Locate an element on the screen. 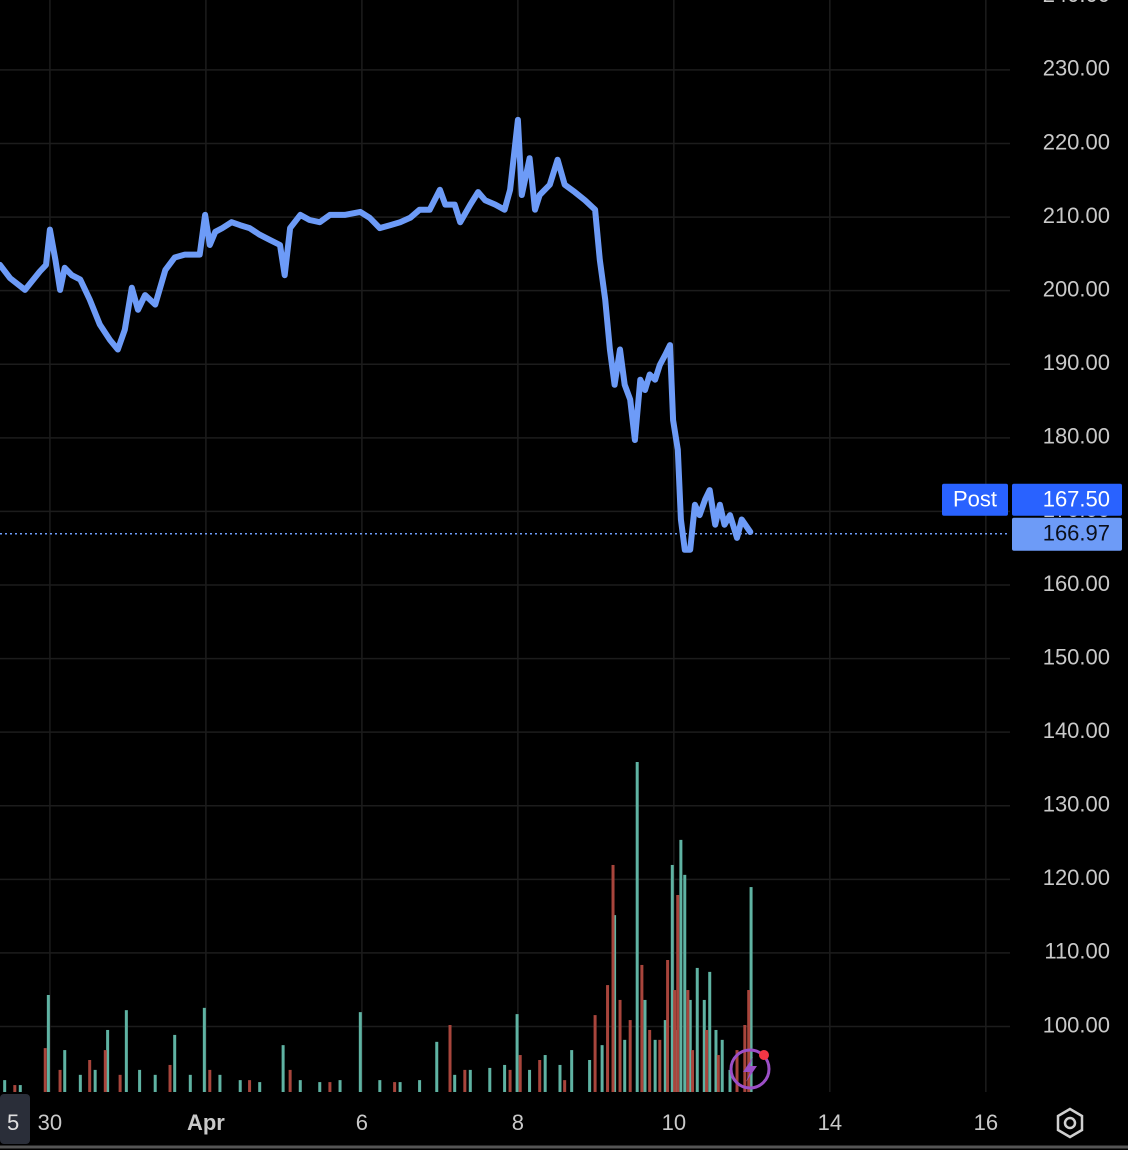  lightning-icon is located at coordinates (750, 1069).